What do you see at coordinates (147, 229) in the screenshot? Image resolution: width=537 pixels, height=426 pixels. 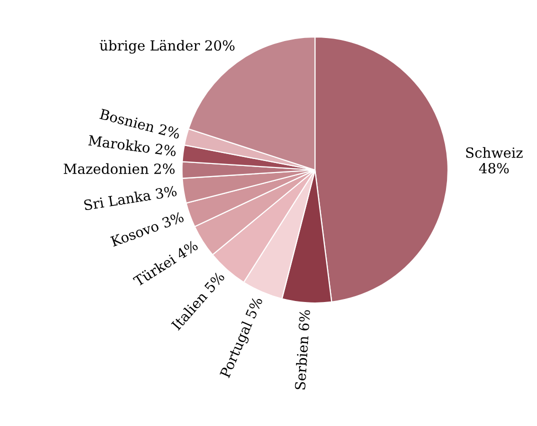 I see `slice-label: Kosovo 3%` at bounding box center [147, 229].